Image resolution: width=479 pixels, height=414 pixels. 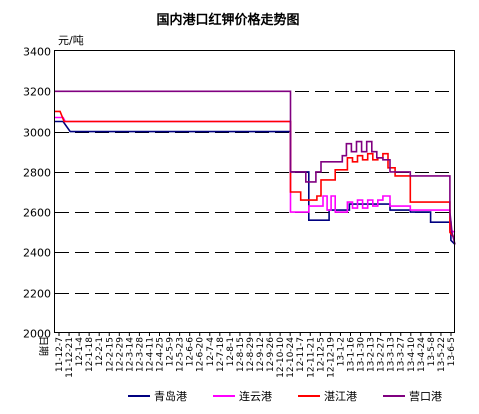 What do you see at coordinates (251, 354) in the screenshot?
I see `x-tick-label: 12-8-29` at bounding box center [251, 354].